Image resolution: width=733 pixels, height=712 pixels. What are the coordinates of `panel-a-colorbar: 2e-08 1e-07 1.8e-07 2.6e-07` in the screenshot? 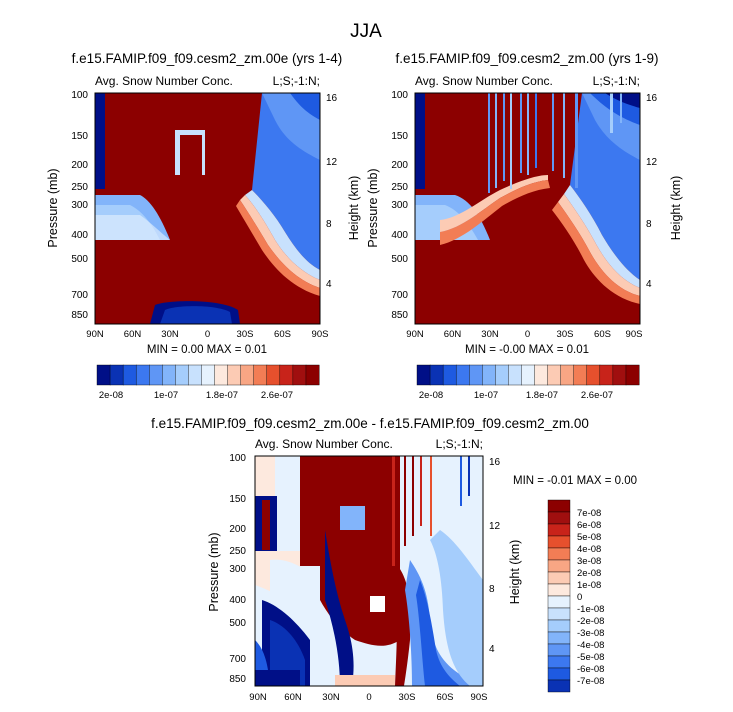 It's located at (208, 382).